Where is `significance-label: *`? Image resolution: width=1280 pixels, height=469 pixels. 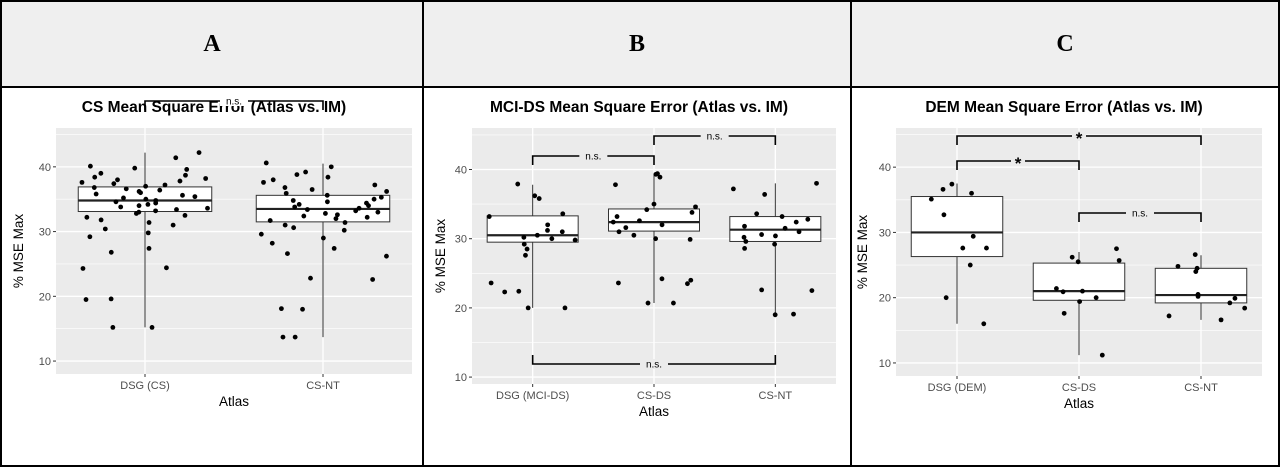 significance-label: * is located at coordinates (1079, 138).